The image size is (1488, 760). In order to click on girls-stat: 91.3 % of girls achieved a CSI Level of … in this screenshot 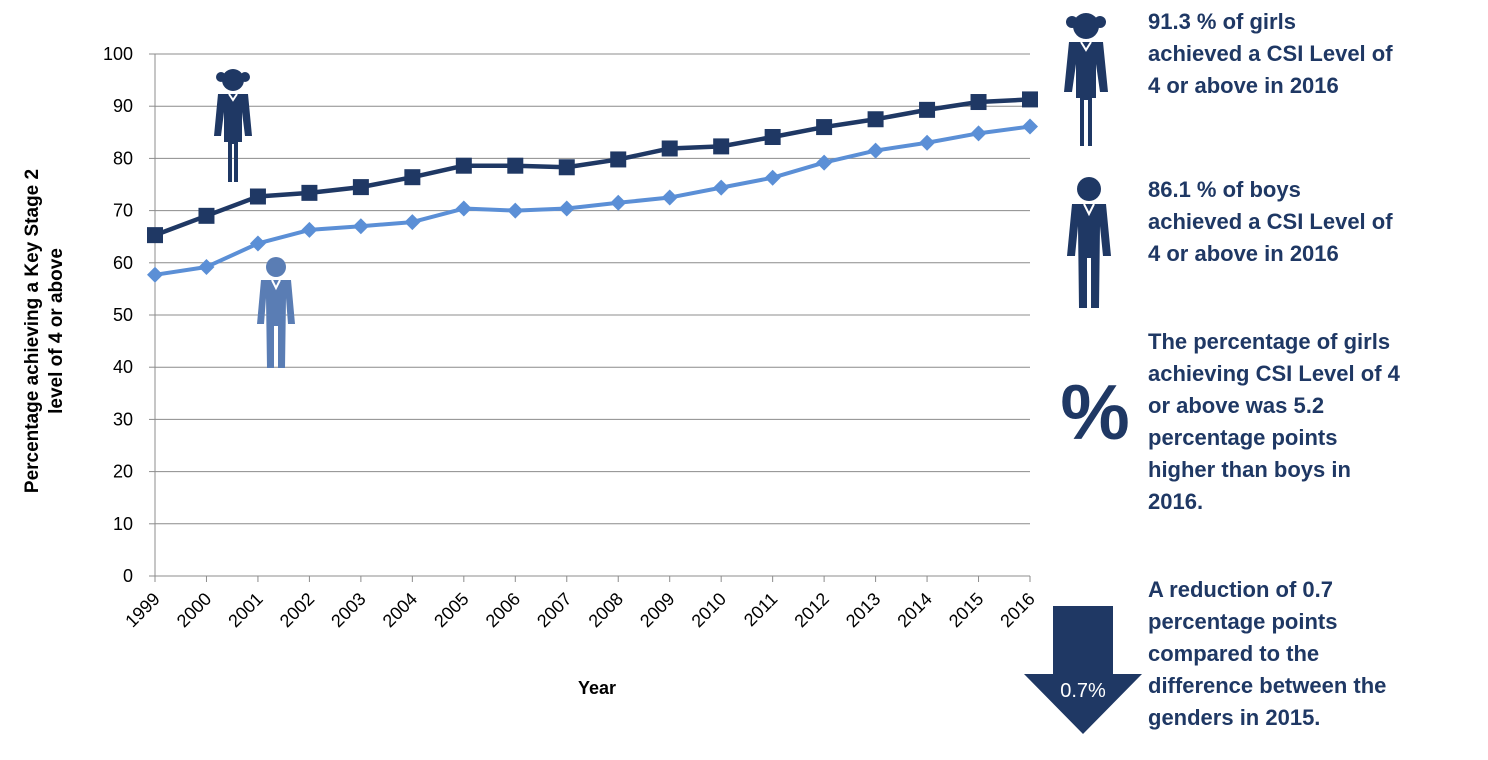, I will do `click(1270, 53)`.